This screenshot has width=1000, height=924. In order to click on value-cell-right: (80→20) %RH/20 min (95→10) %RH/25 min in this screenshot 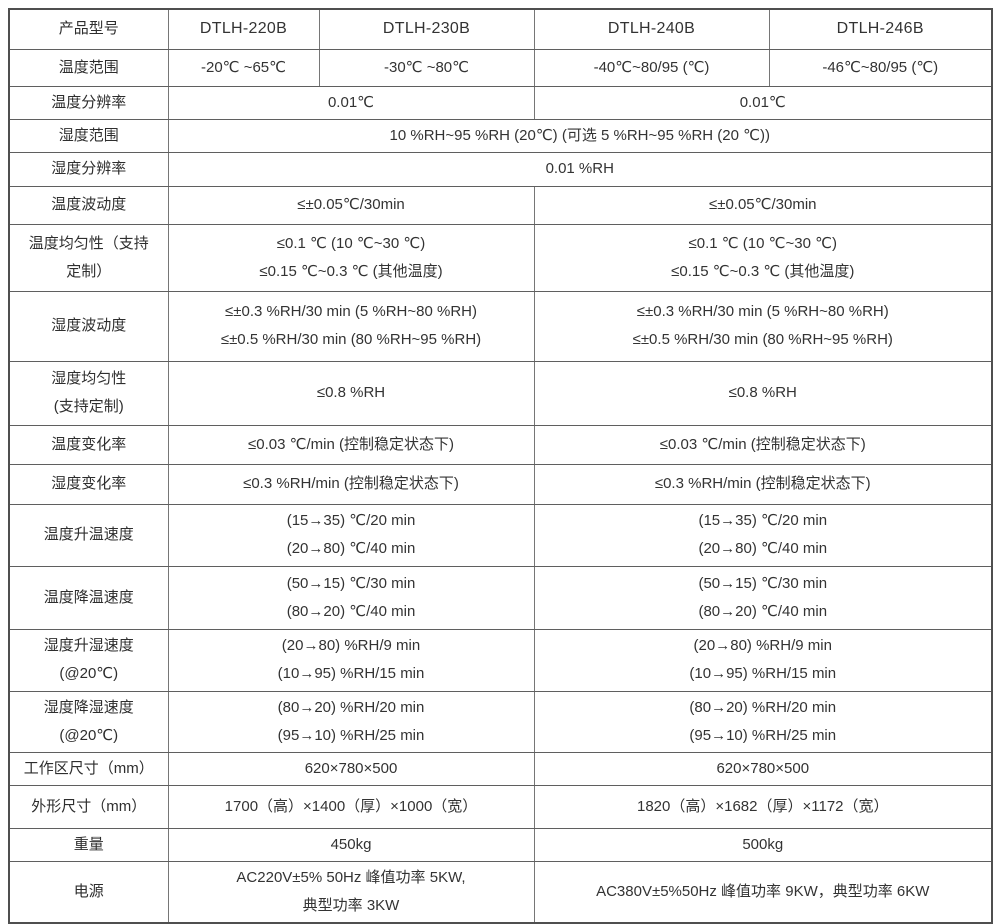, I will do `click(763, 721)`.